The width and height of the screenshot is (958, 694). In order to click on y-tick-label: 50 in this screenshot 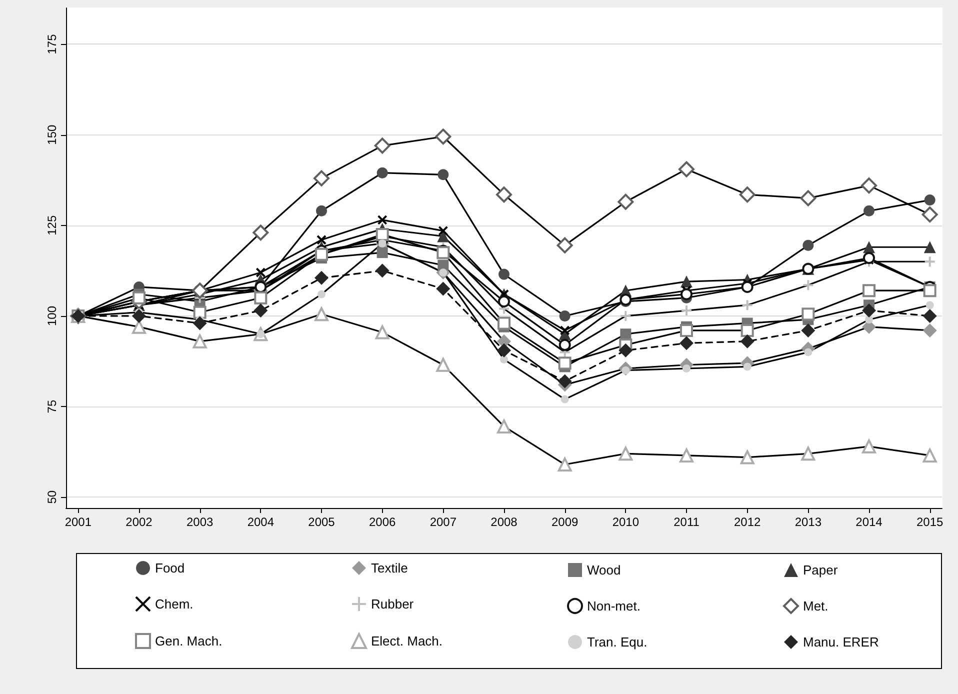, I will do `click(52, 497)`.